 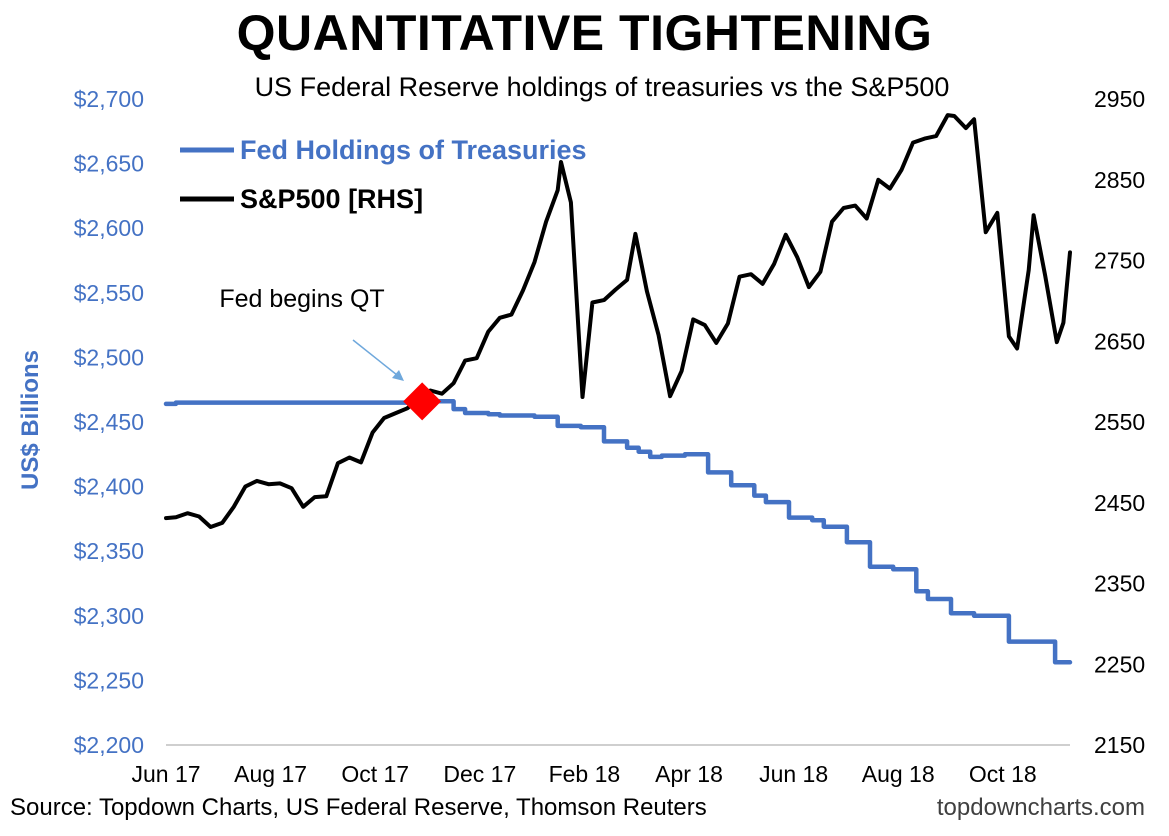 I want to click on x-tick-label: Aug 17, so click(x=270, y=774).